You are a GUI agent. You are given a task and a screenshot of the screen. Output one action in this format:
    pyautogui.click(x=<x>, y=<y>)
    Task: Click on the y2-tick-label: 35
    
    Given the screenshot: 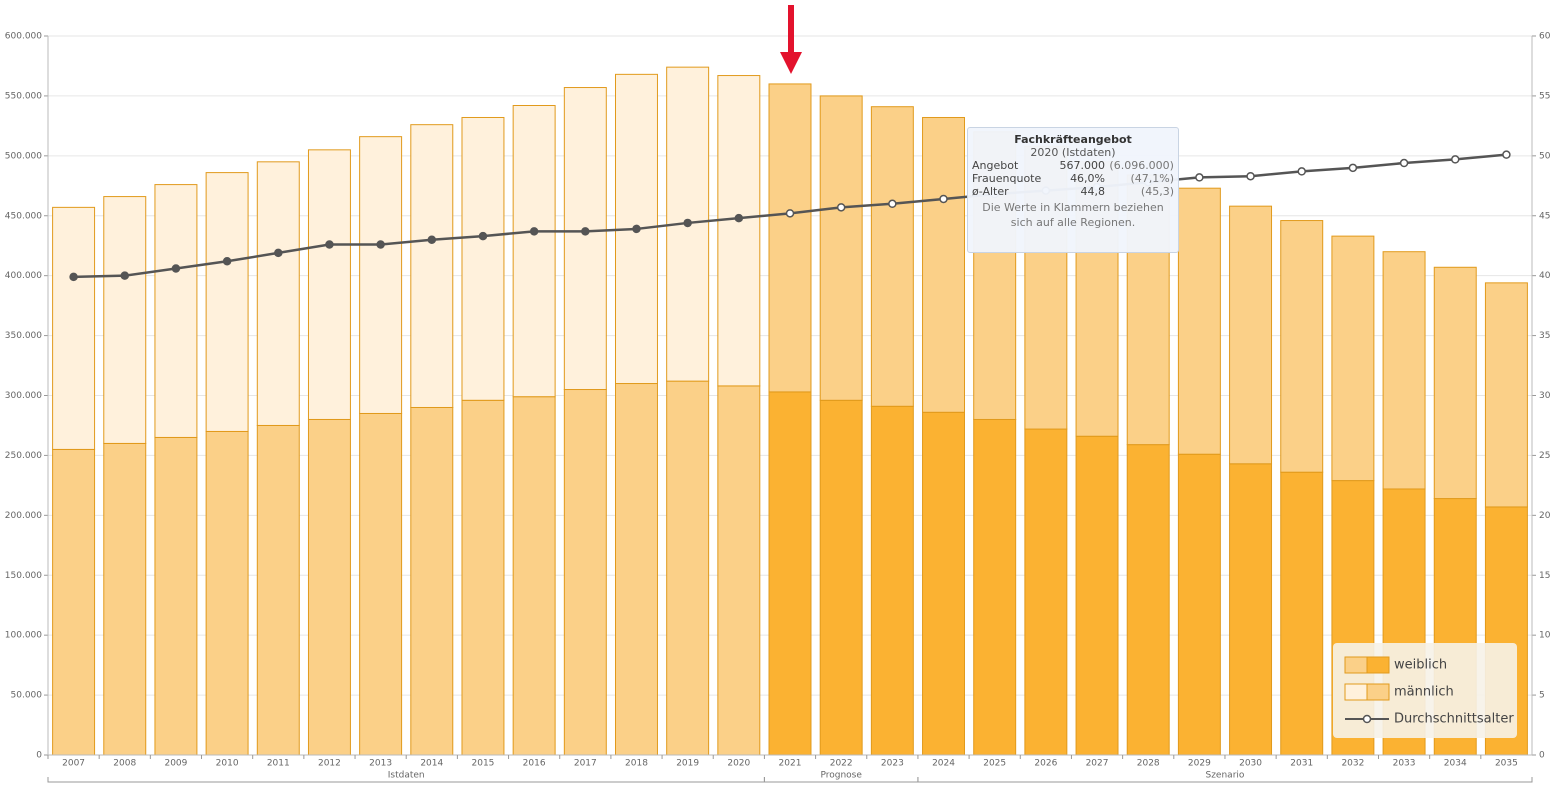 What is the action you would take?
    pyautogui.click(x=1544, y=336)
    